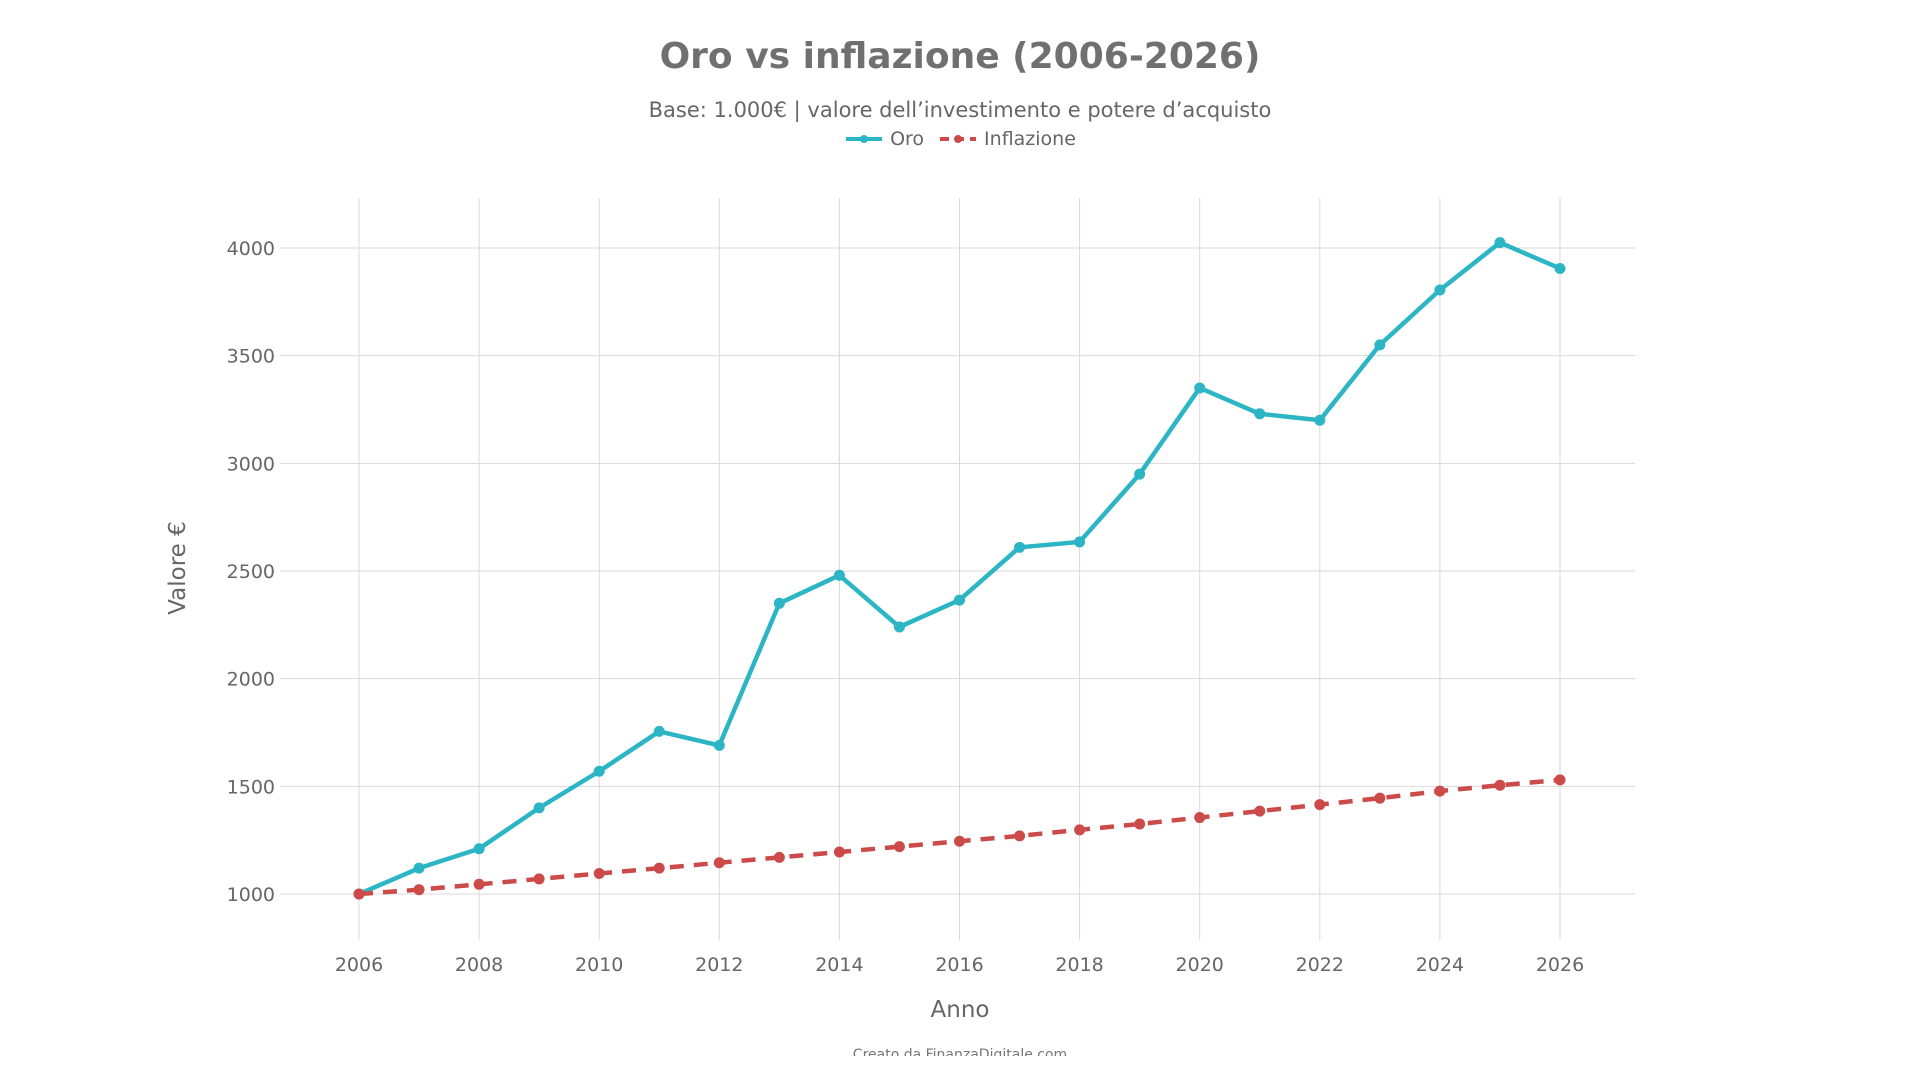 Image resolution: width=1920 pixels, height=1080 pixels. I want to click on x-tick-label: 2024, so click(1440, 965).